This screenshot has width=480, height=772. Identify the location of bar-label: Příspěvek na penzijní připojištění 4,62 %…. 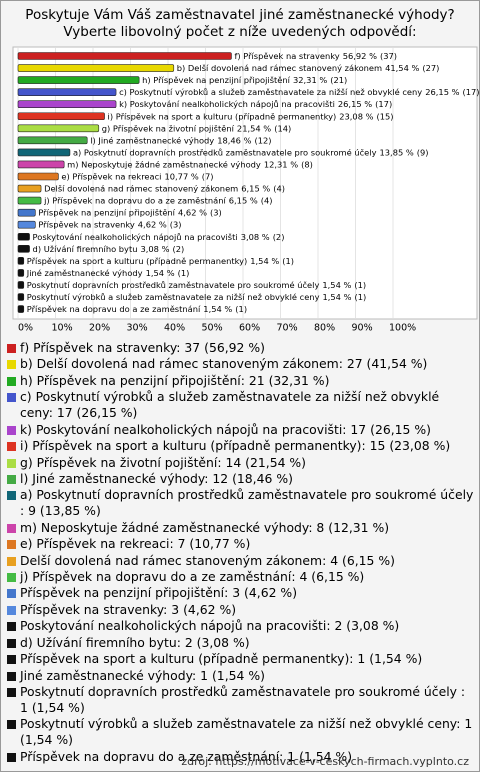
(129, 212).